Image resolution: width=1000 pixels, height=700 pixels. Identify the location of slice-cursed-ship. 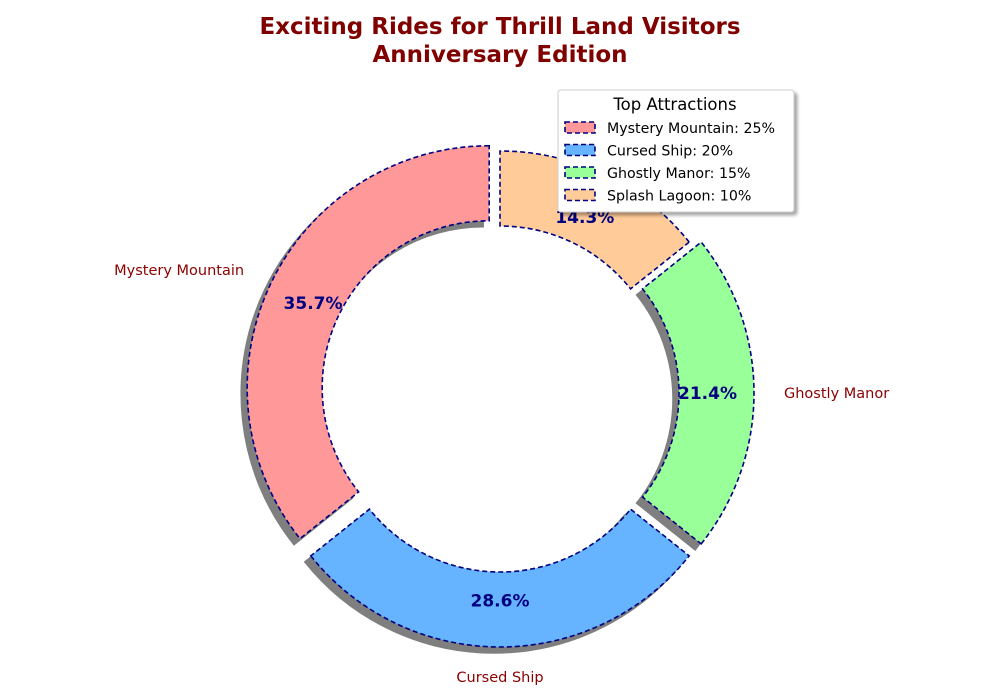
(500, 577).